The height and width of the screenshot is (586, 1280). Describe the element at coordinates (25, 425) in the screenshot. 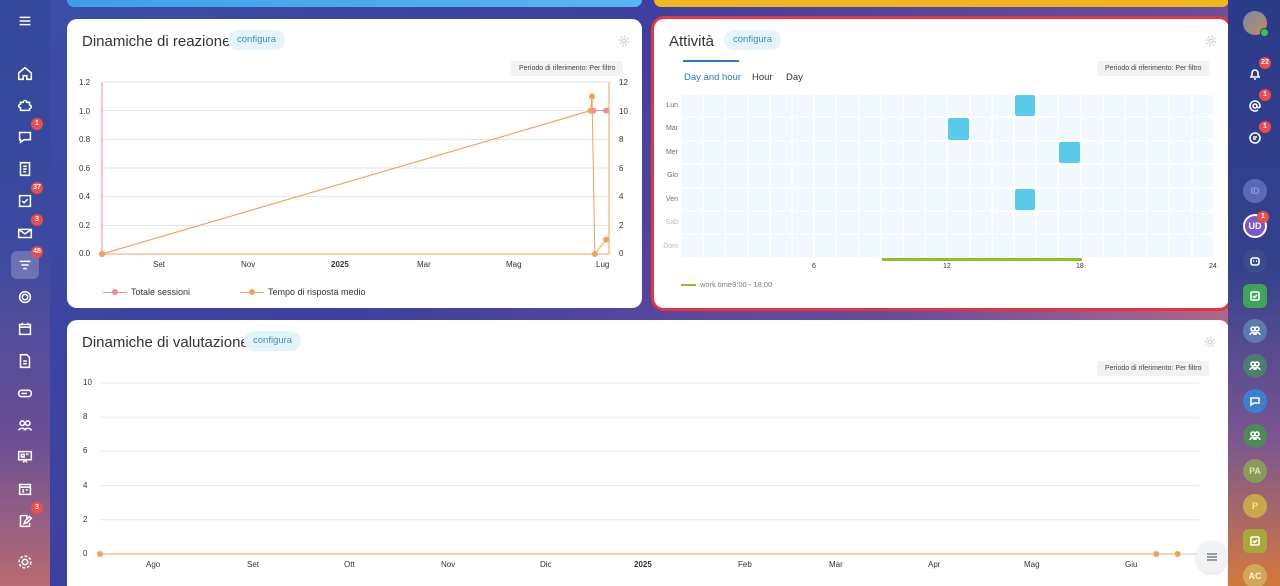

I see `people-icon` at that location.